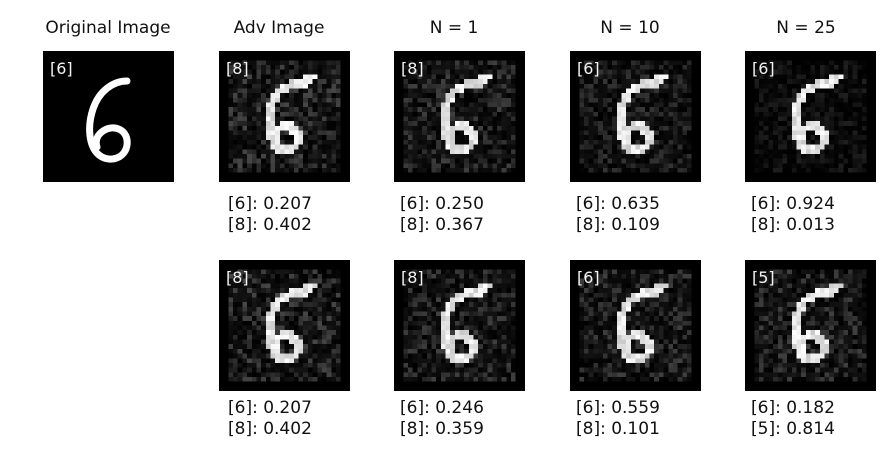  Describe the element at coordinates (793, 408) in the screenshot. I see `score-line: [6]: 0.182` at that location.